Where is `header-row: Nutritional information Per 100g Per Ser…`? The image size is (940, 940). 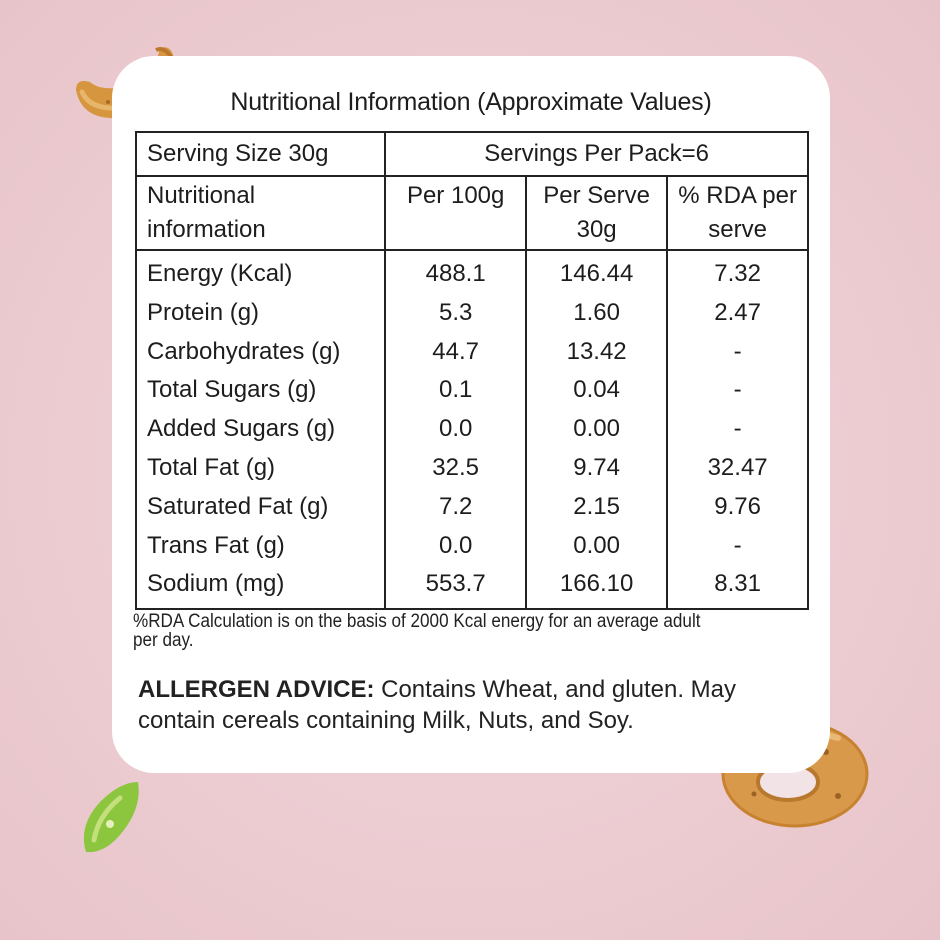 header-row: Nutritional information Per 100g Per Ser… is located at coordinates (471, 213).